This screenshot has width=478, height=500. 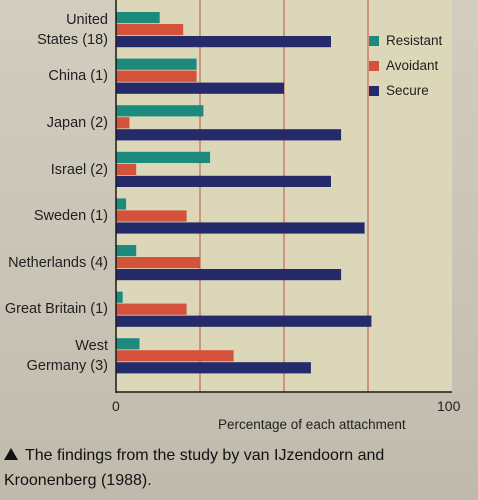 What do you see at coordinates (412, 65) in the screenshot?
I see `legend-label: Avoidant` at bounding box center [412, 65].